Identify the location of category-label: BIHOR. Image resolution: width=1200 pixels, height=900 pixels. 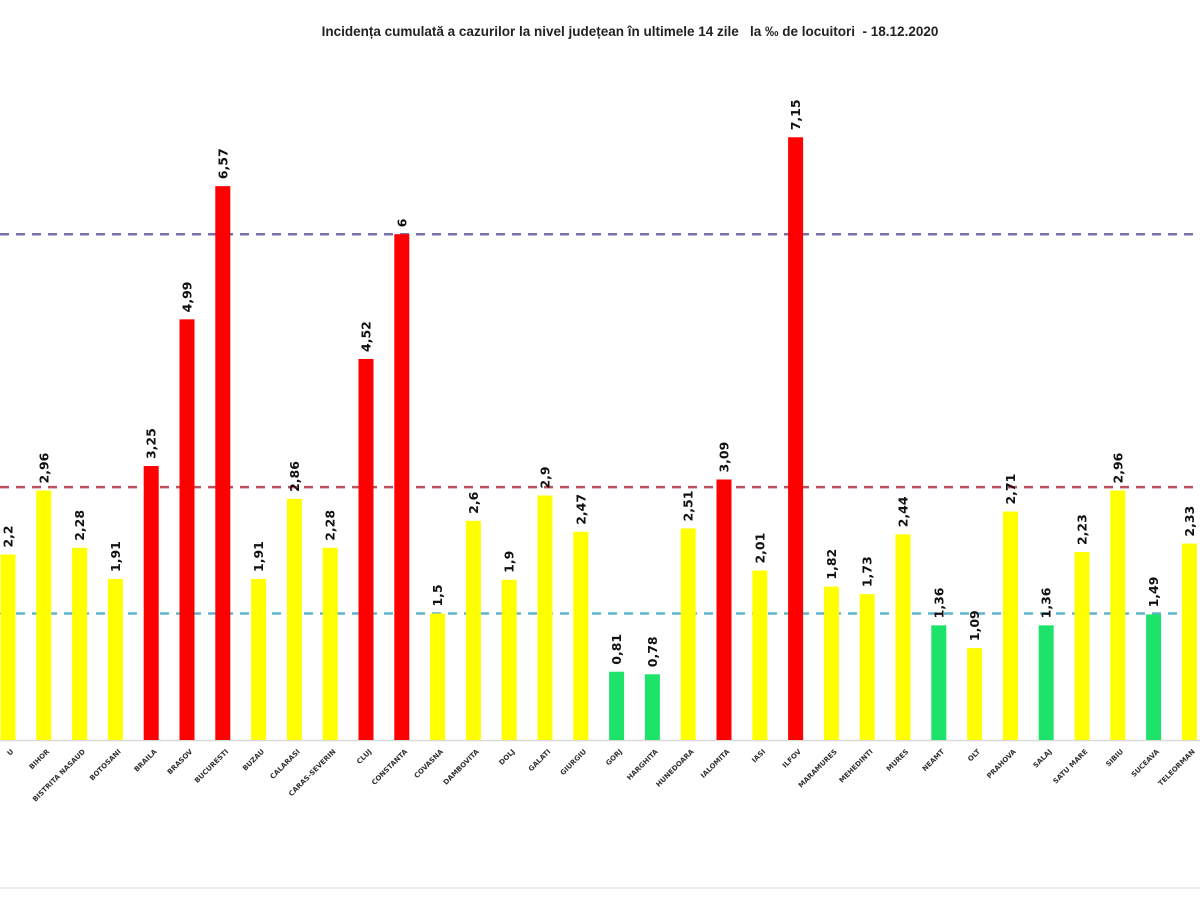
(40, 759).